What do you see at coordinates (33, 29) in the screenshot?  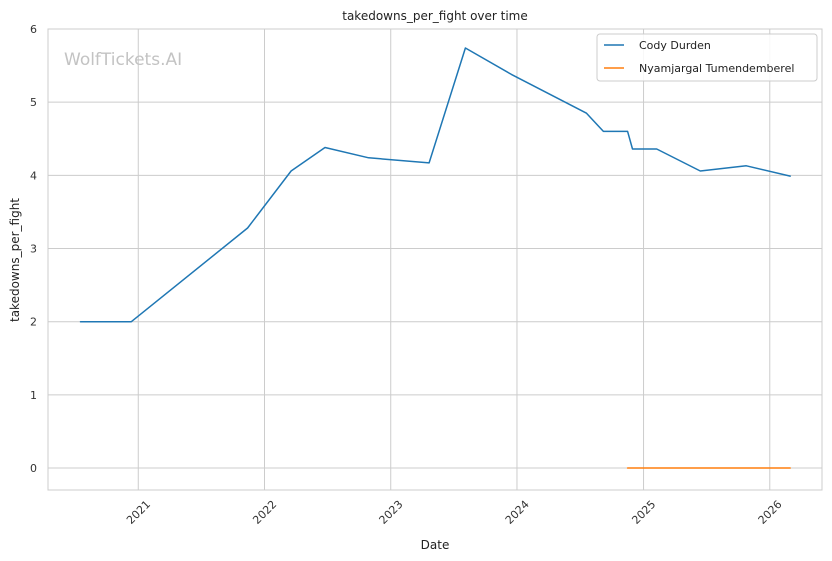 I see `y-tick-label: 6` at bounding box center [33, 29].